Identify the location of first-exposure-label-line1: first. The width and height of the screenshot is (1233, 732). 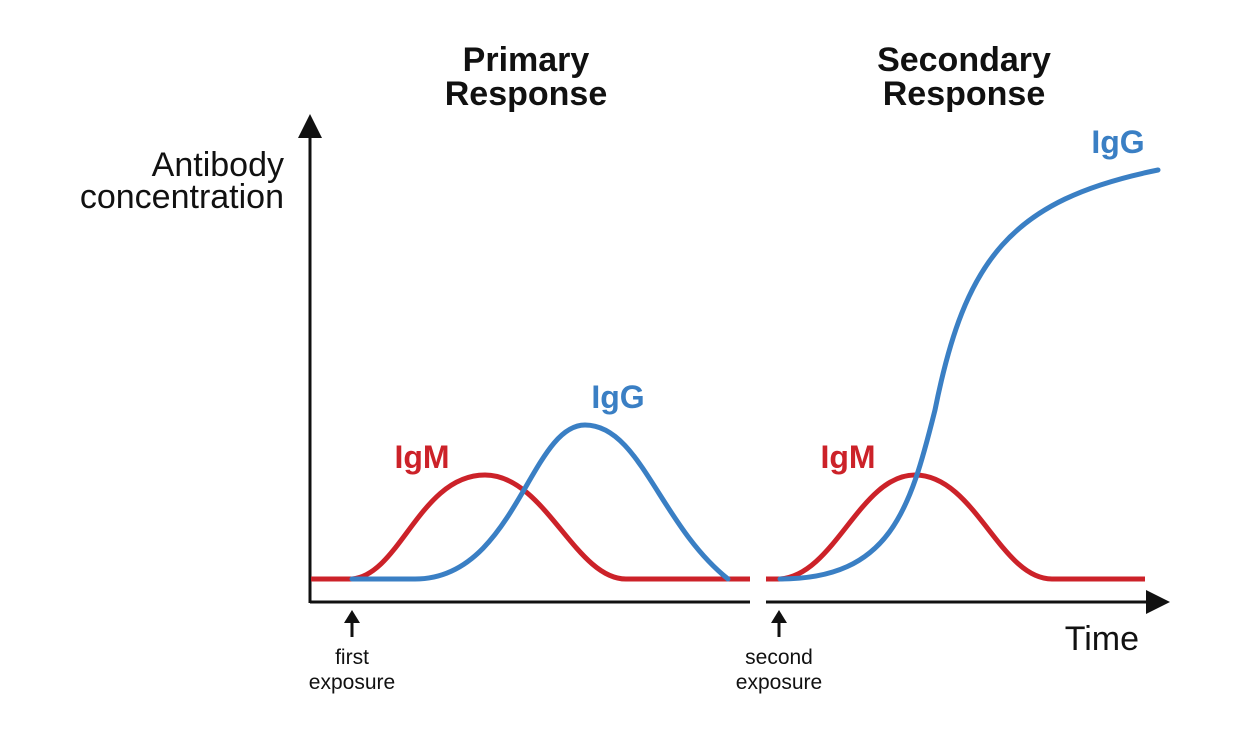
(352, 657).